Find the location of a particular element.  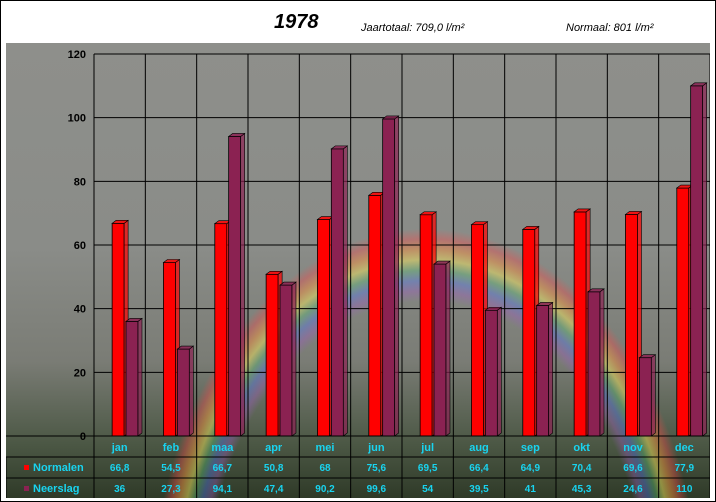

data-label: 54,5 is located at coordinates (171, 468).